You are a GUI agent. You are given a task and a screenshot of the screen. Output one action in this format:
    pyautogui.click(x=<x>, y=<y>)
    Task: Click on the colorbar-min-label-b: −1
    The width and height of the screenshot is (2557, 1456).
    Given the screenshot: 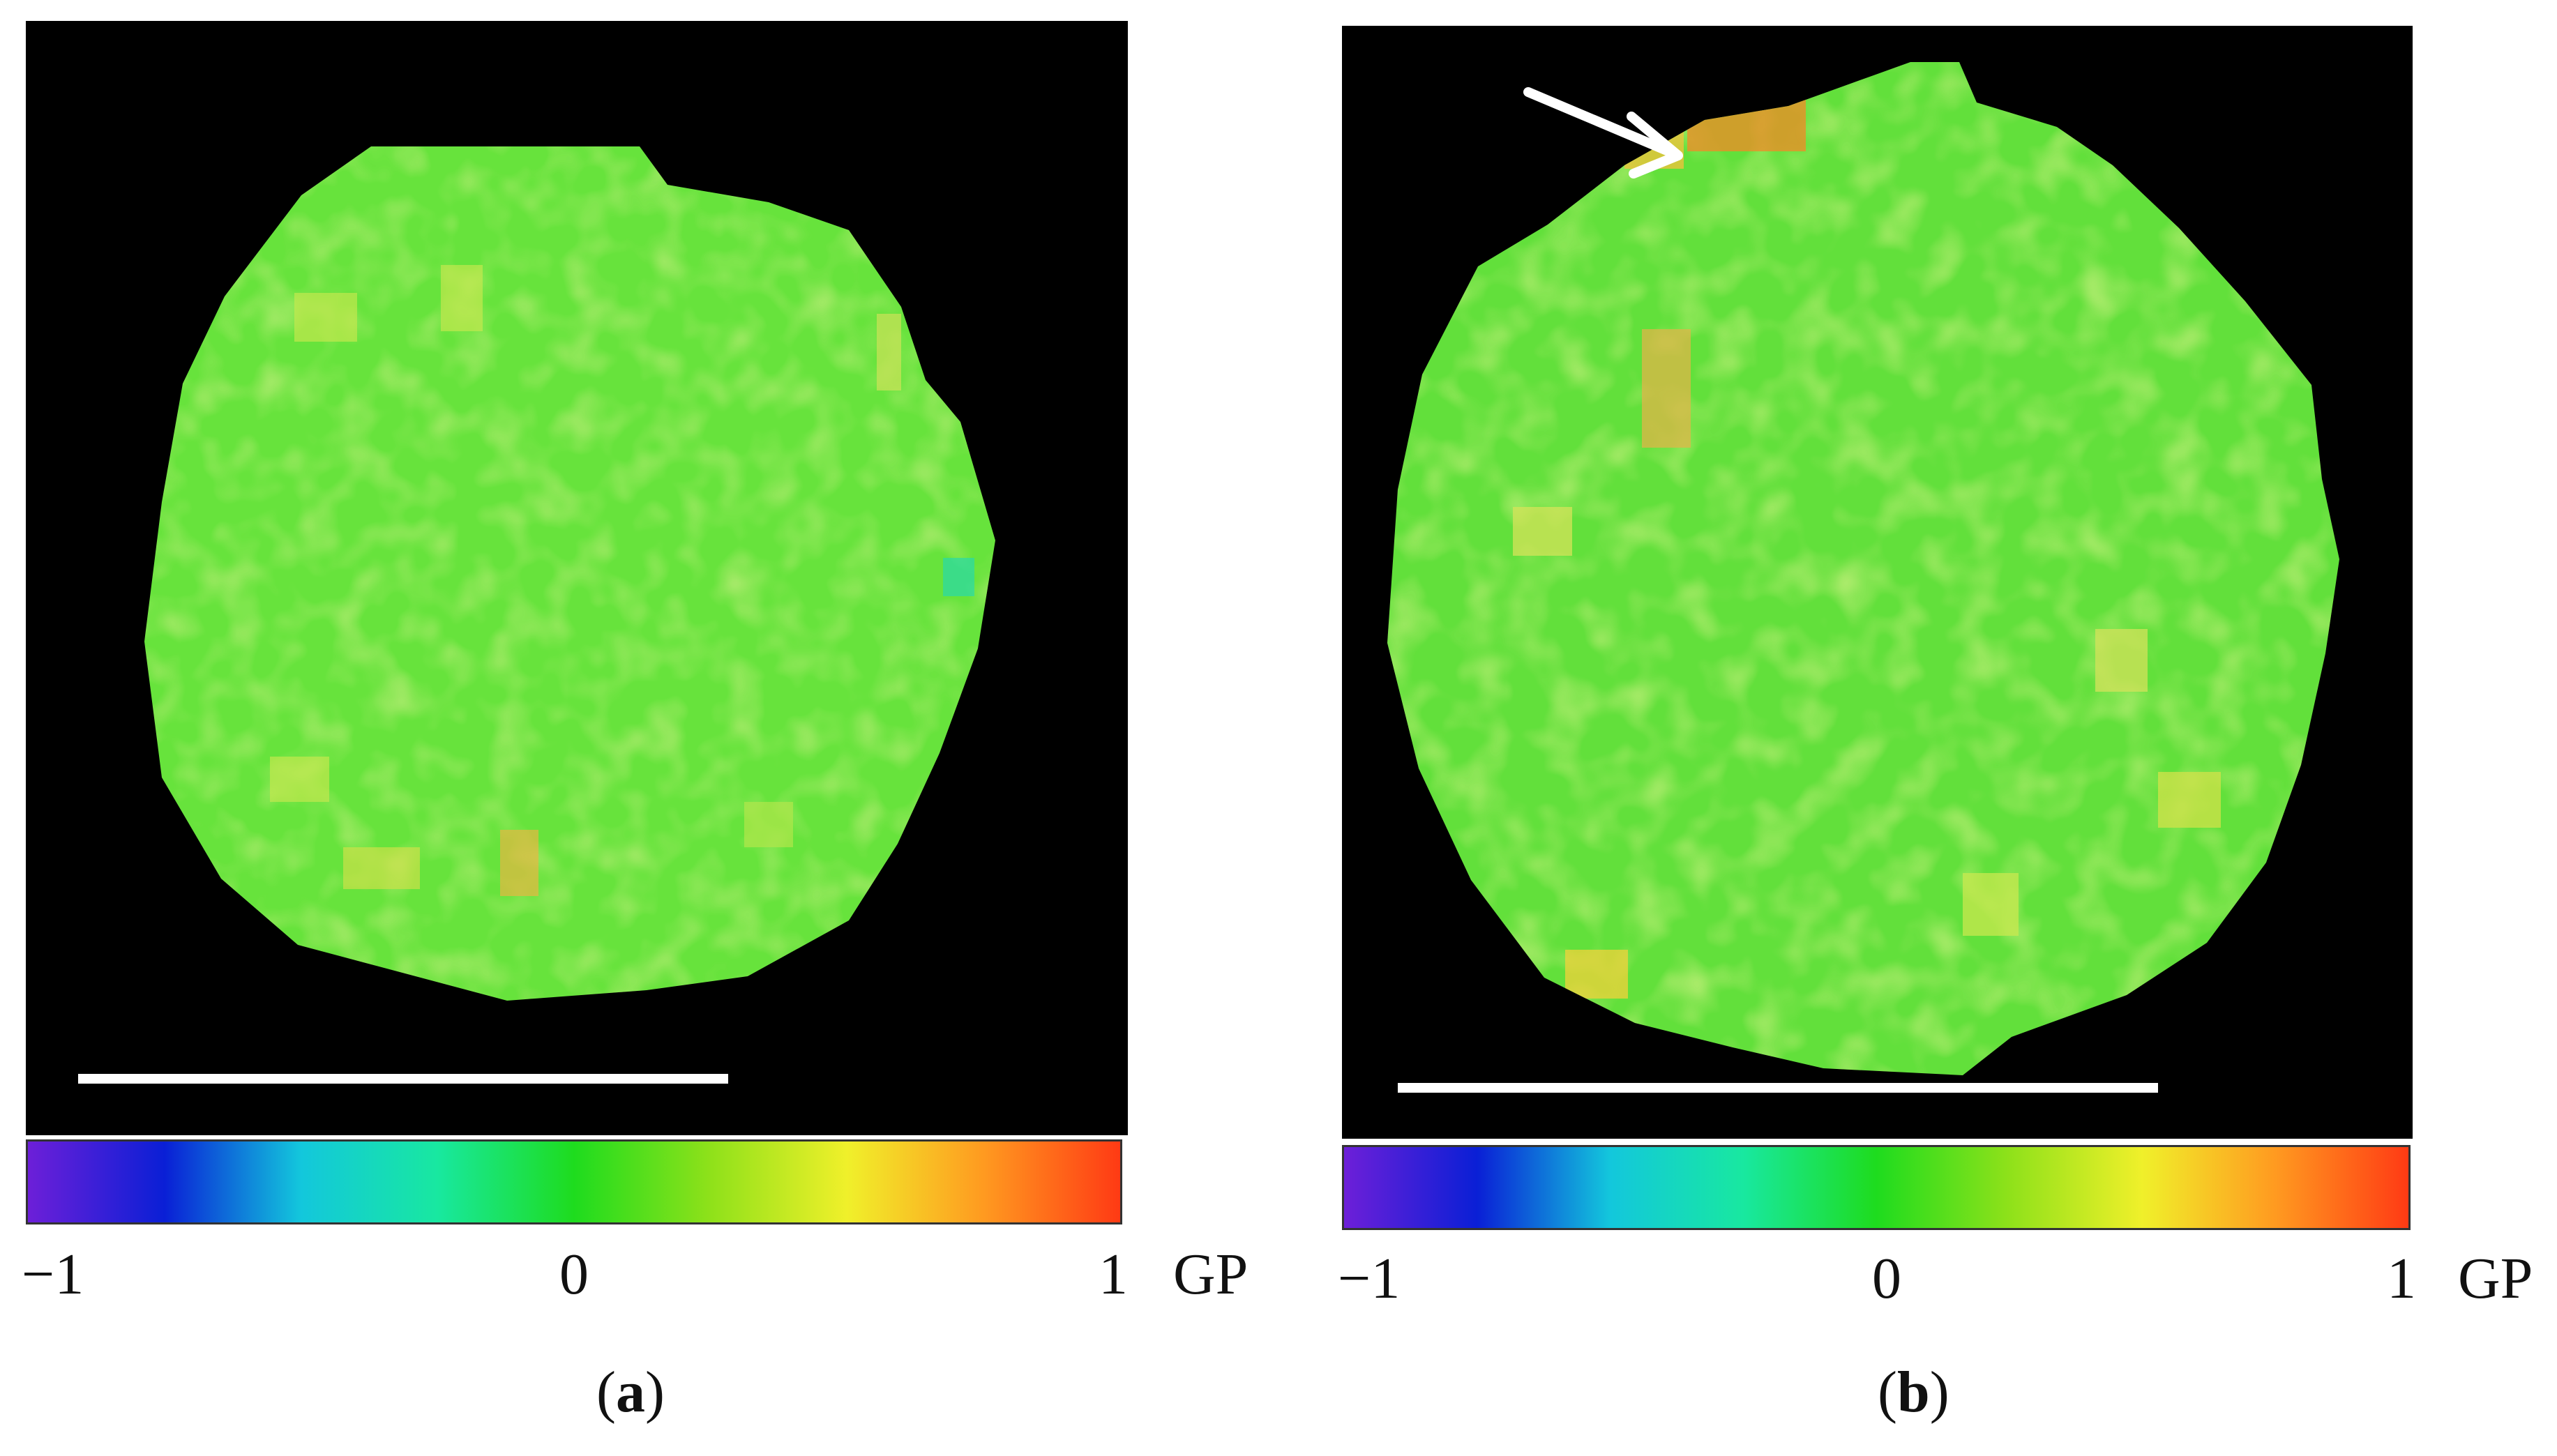 What is the action you would take?
    pyautogui.click(x=1369, y=1278)
    